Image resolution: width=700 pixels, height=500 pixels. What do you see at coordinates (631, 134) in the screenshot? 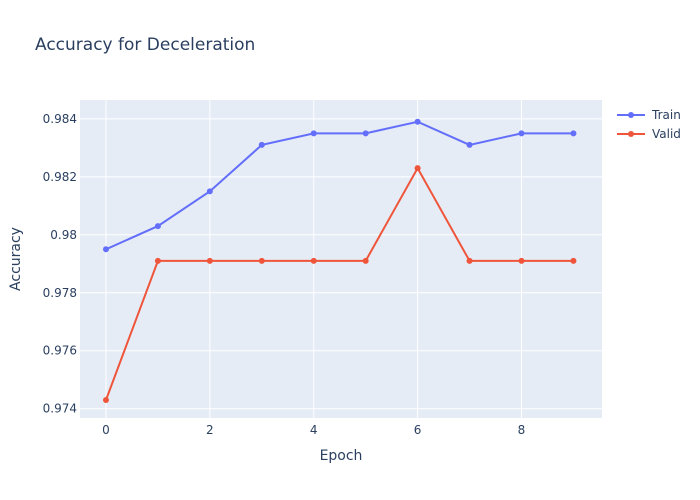
I see `legend-marker-valid` at bounding box center [631, 134].